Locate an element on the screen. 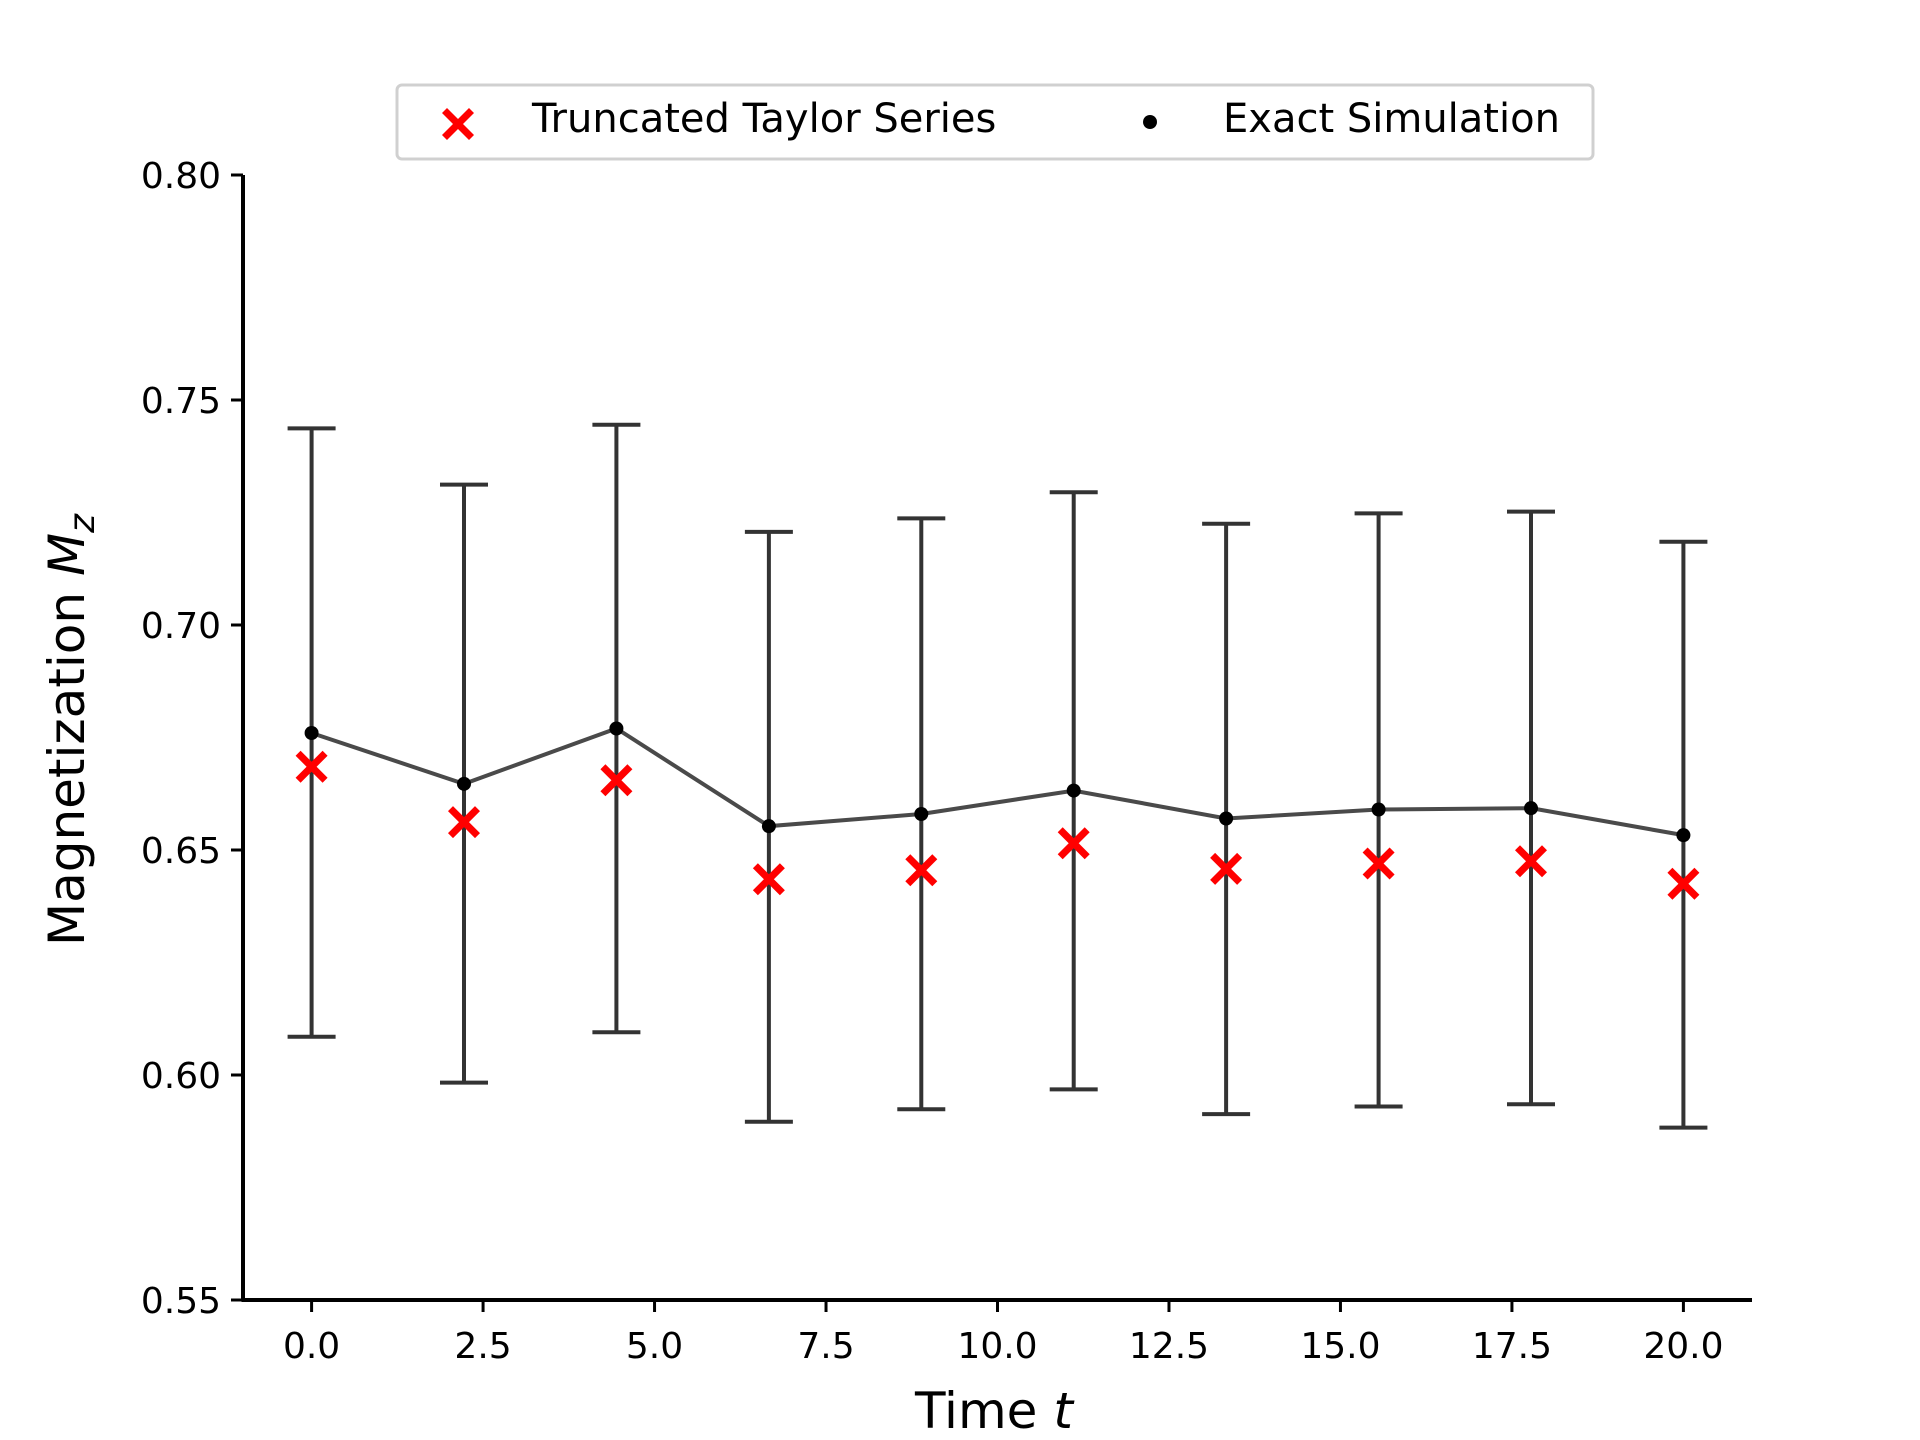 The height and width of the screenshot is (1440, 1920). x-tick-label-4: 10.0 is located at coordinates (997, 1346).